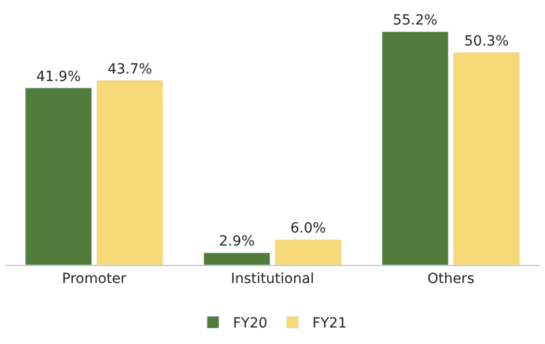  I want to click on x-tick-label: Institutional, so click(272, 278).